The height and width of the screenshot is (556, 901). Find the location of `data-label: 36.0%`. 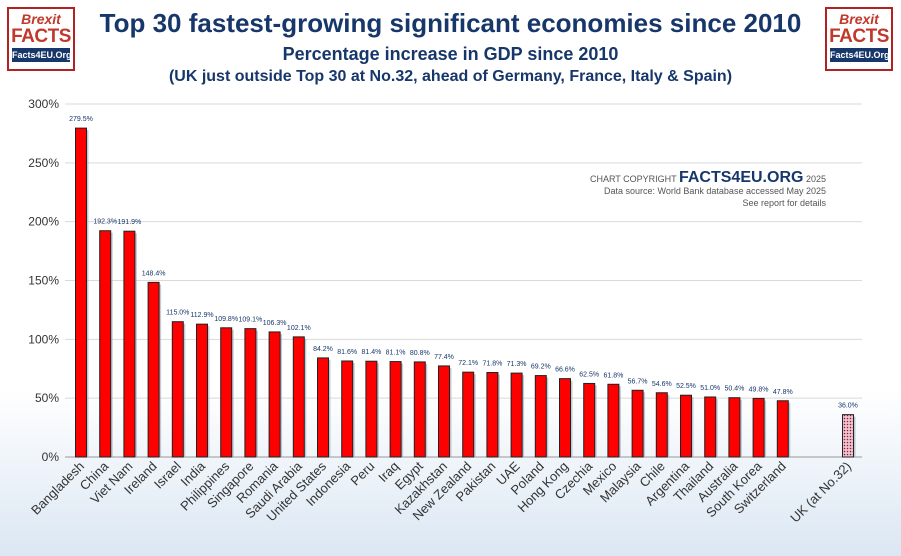

data-label: 36.0% is located at coordinates (848, 406).